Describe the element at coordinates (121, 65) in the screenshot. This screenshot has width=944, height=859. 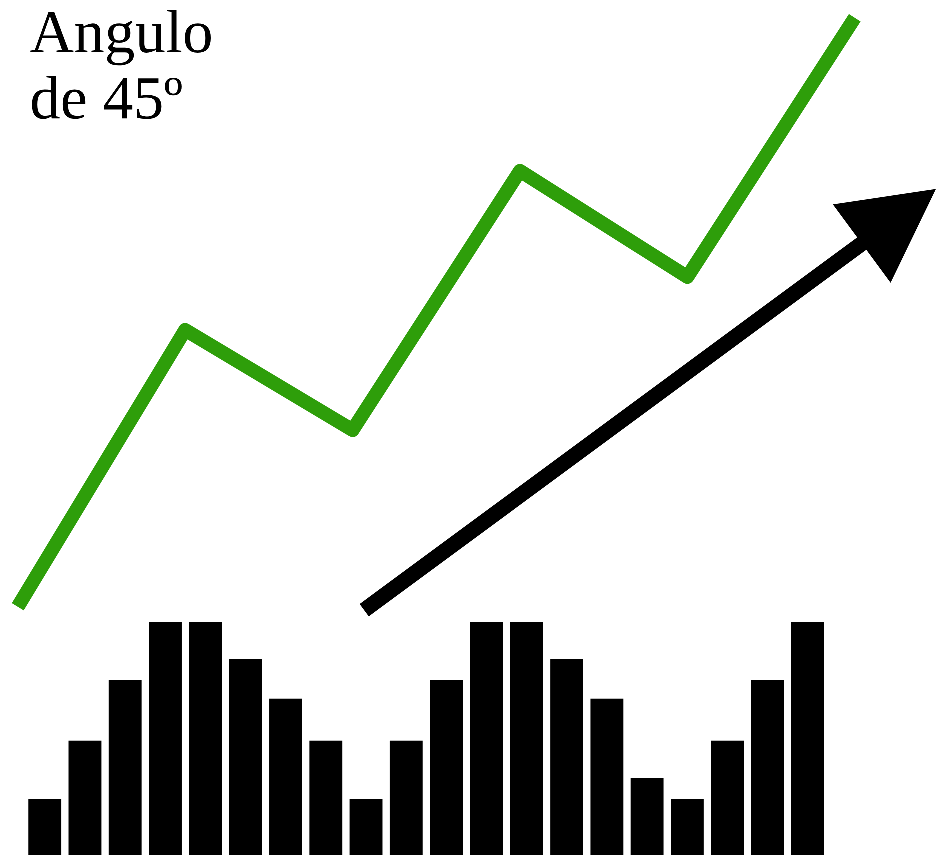
I see `chart-title: Angulo de 45º` at that location.